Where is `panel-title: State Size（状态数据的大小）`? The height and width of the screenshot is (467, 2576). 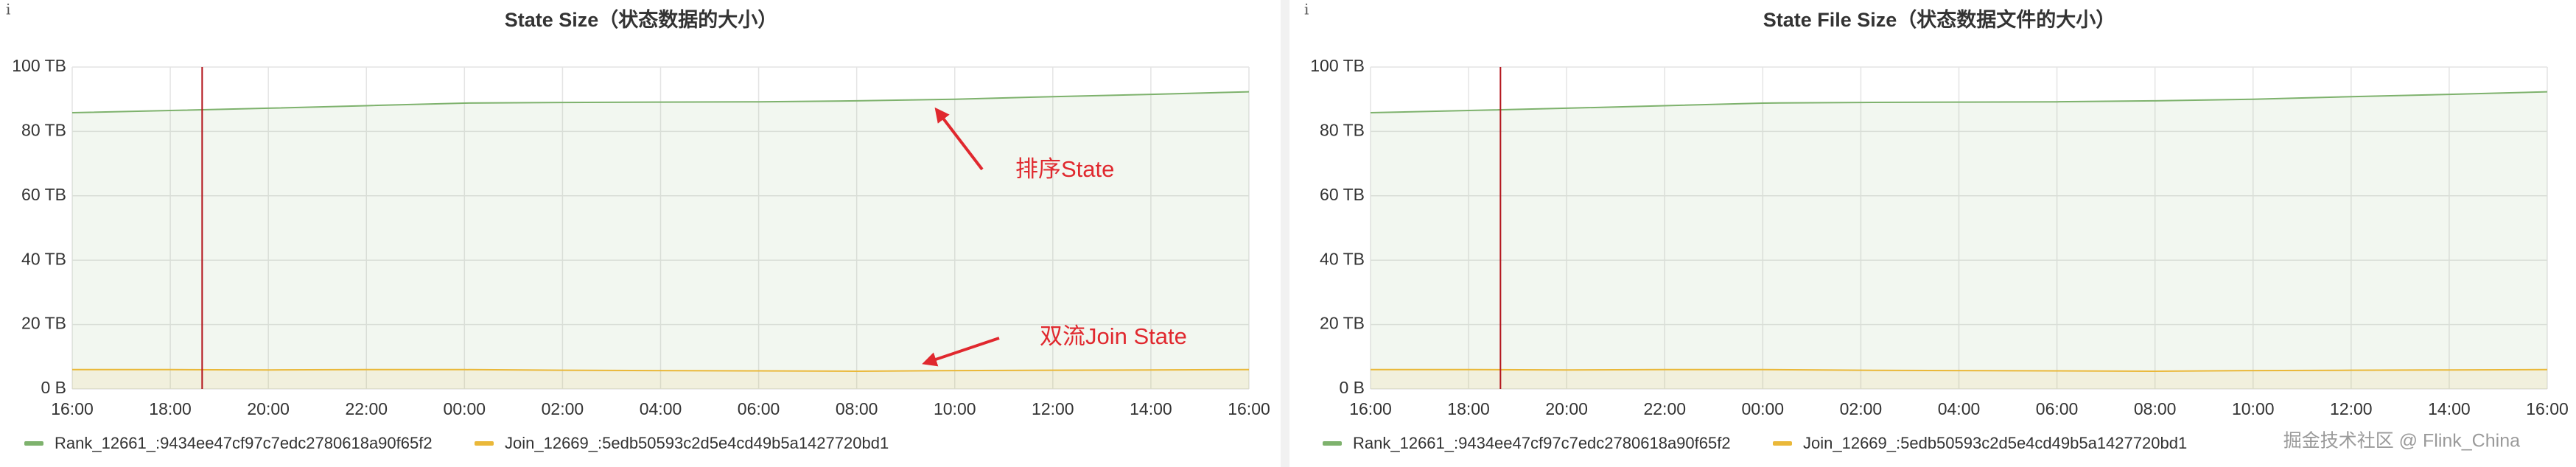
panel-title: State Size（状态数据的大小） is located at coordinates (641, 19).